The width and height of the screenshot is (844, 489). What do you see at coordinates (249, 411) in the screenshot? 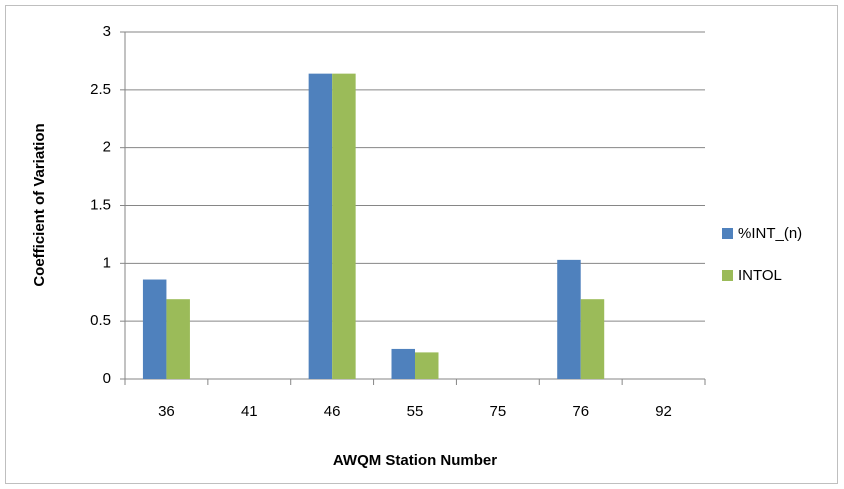
I see `x-tick-label: 41` at bounding box center [249, 411].